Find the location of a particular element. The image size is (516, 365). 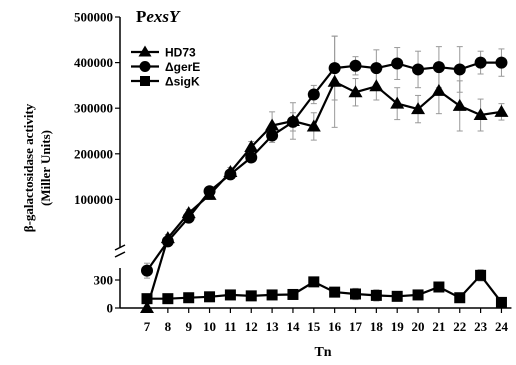

x-tick-label: 24 is located at coordinates (502, 326).